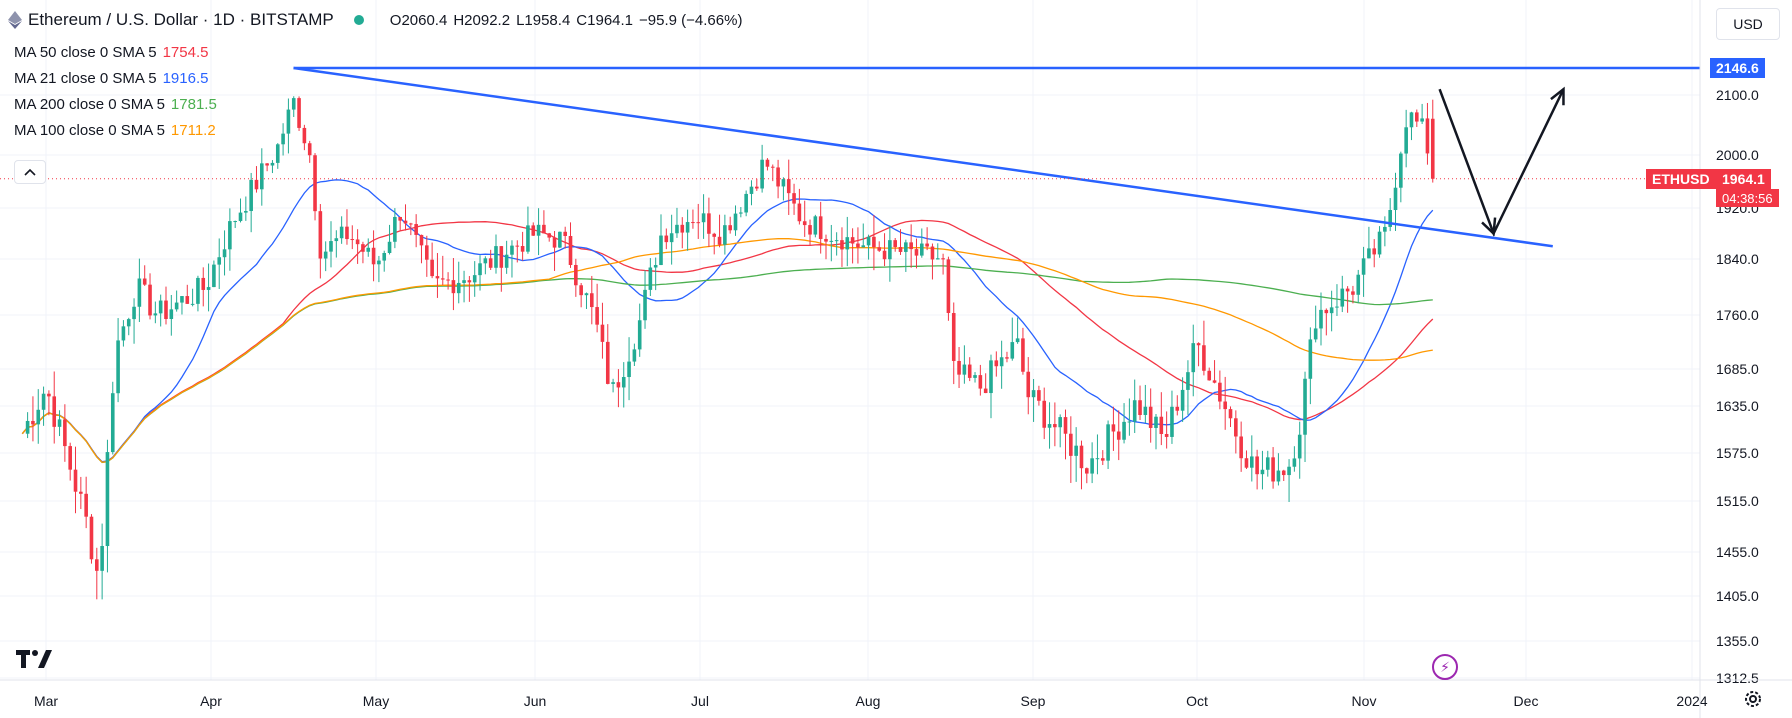 The width and height of the screenshot is (1792, 718). I want to click on x-tick-label: Oct, so click(1197, 701).